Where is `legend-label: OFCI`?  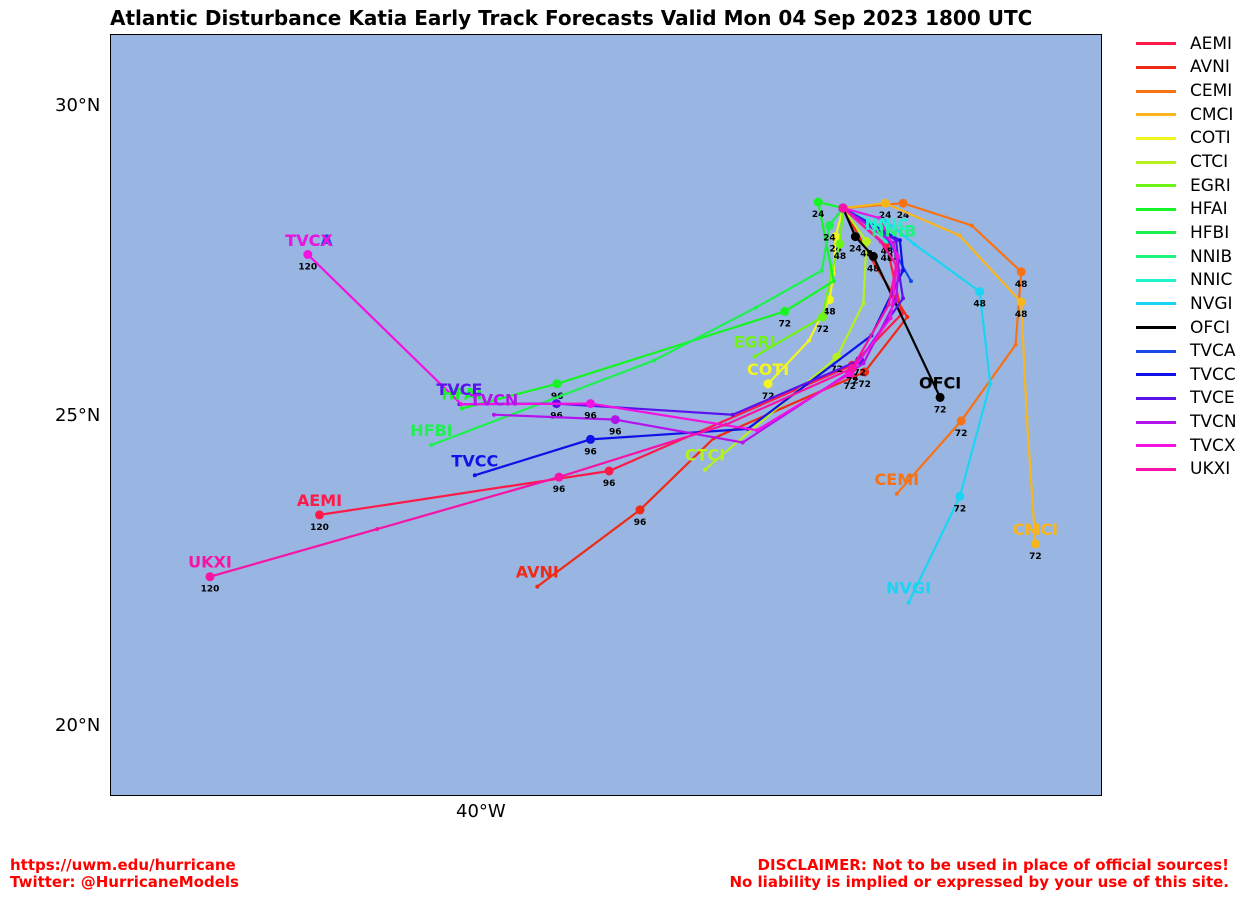
legend-label: OFCI is located at coordinates (1210, 327).